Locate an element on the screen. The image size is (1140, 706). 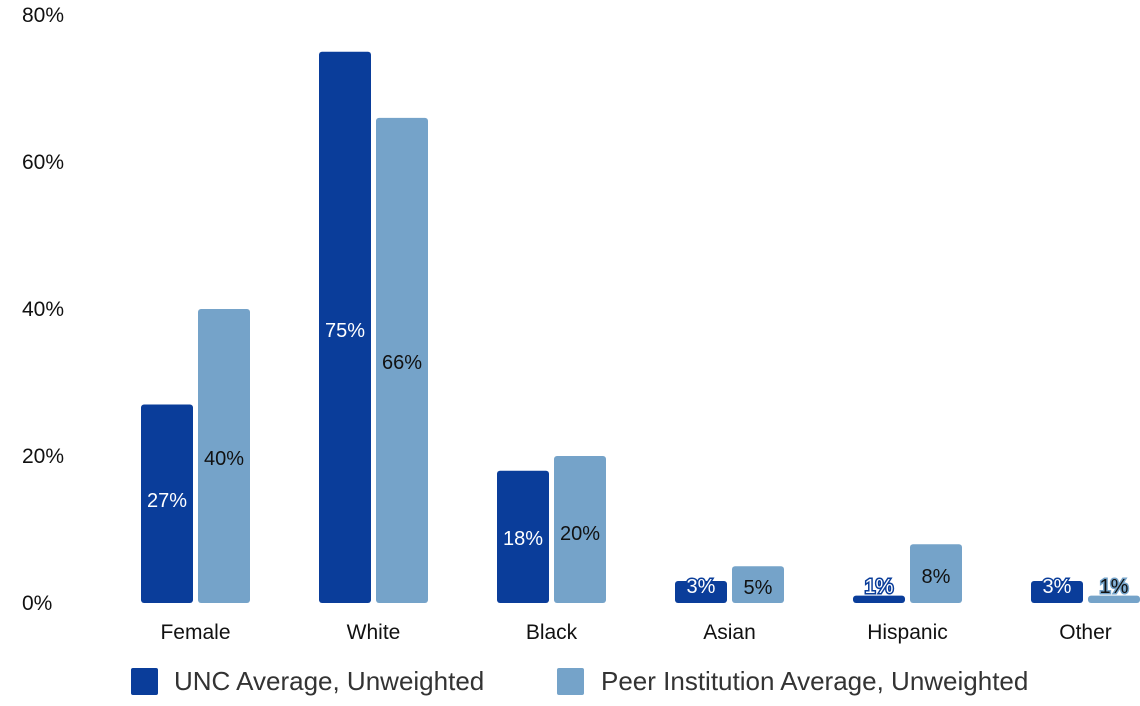
bar-peer-asian is located at coordinates (758, 584).